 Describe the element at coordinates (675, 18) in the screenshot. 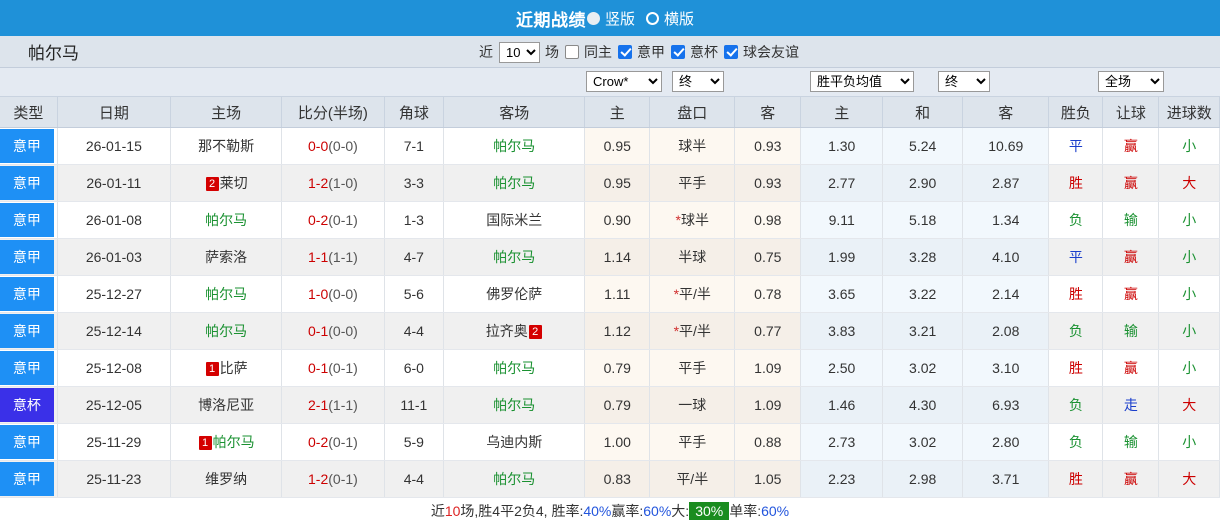

I see `view-mode-horizontal: 横版` at that location.